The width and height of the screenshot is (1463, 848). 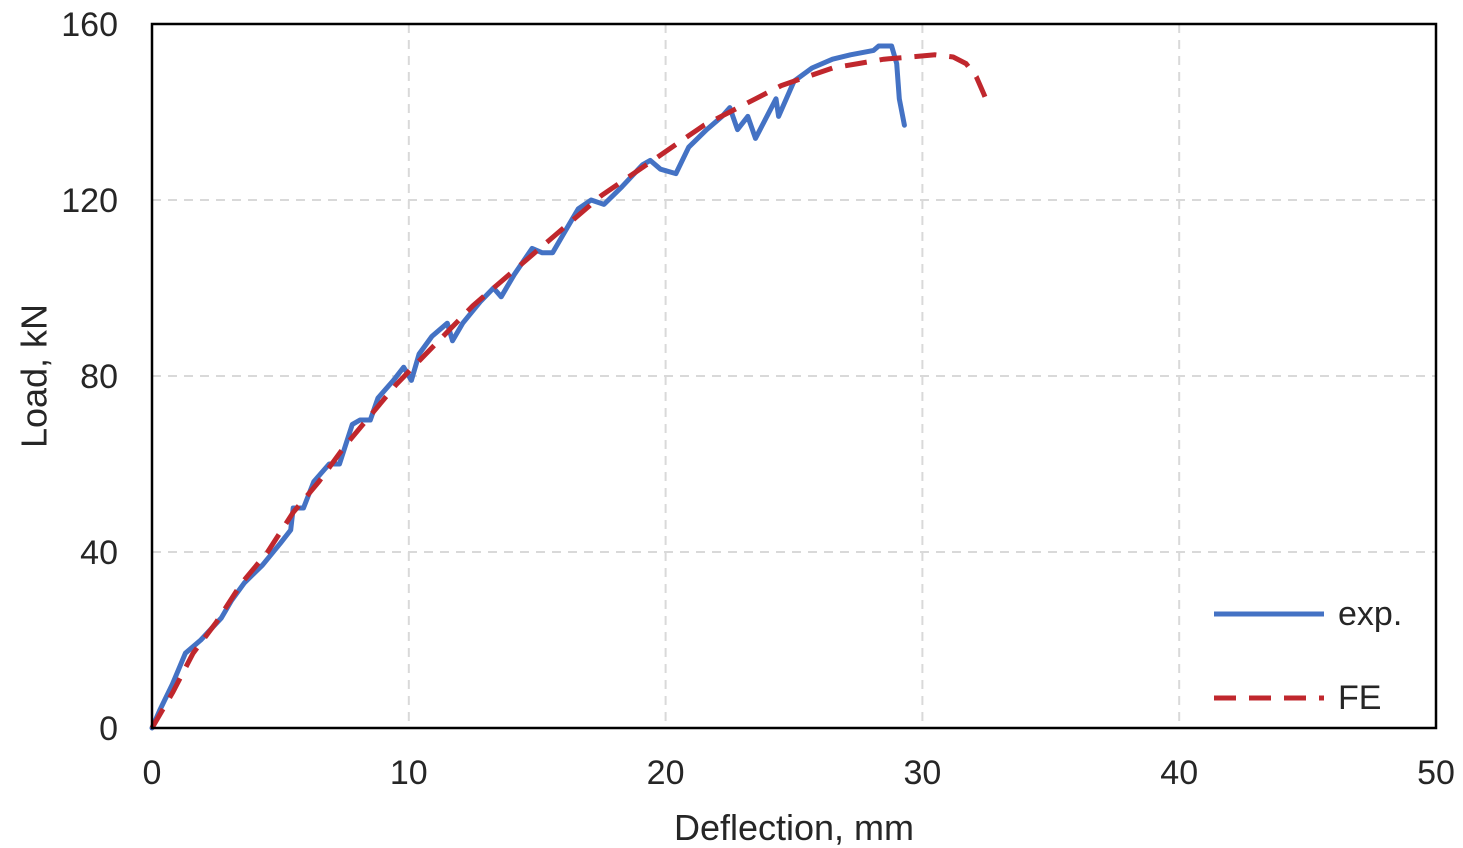 What do you see at coordinates (922, 773) in the screenshot?
I see `x-tick-label: 30` at bounding box center [922, 773].